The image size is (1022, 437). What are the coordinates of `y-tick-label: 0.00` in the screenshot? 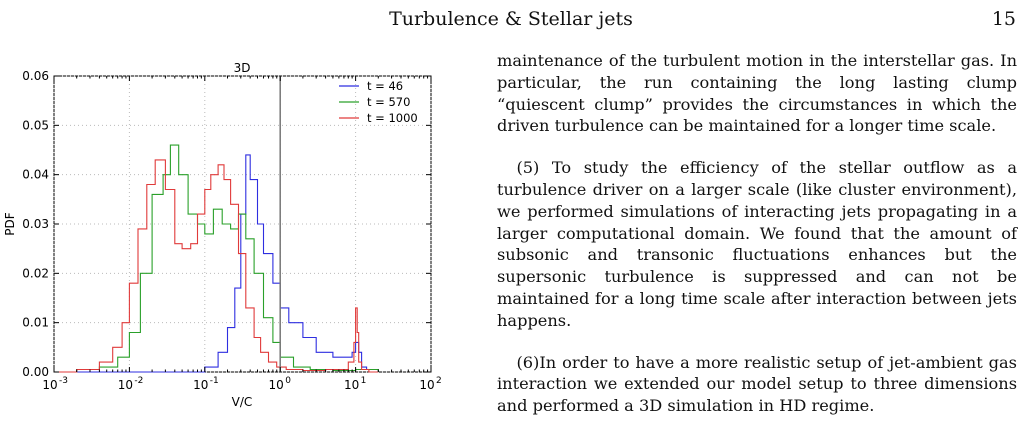 It's located at (35, 372).